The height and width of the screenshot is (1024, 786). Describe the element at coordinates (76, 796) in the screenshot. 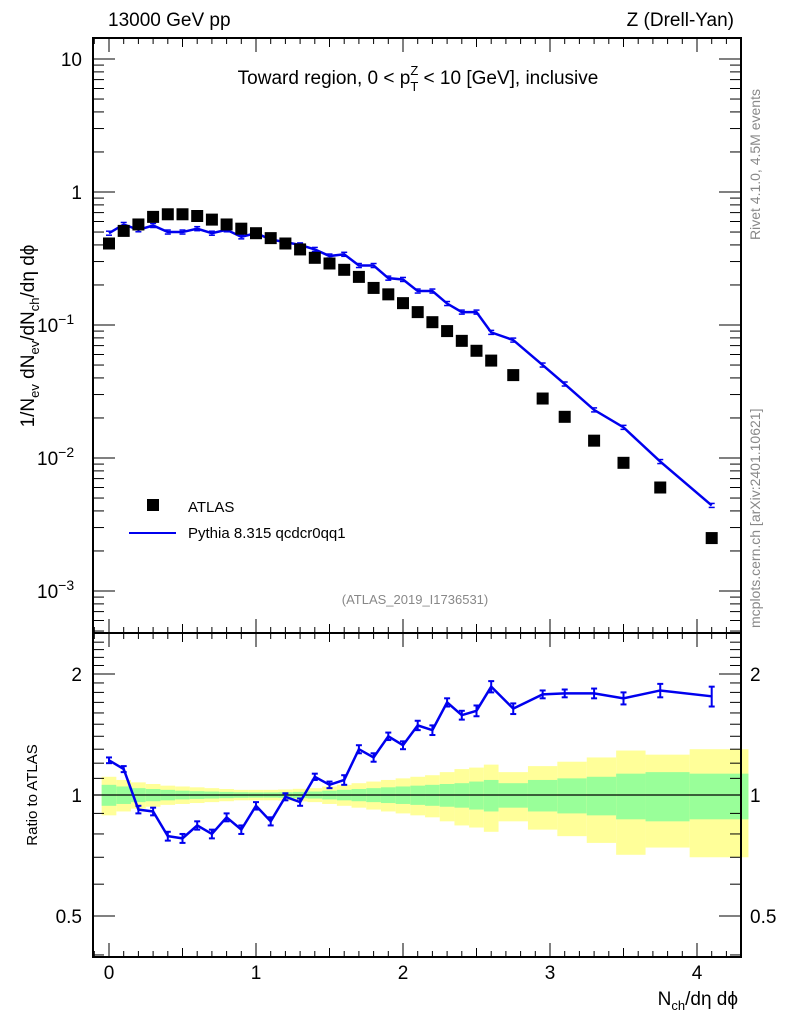

I see `ratio-y-tick-label: 1` at that location.